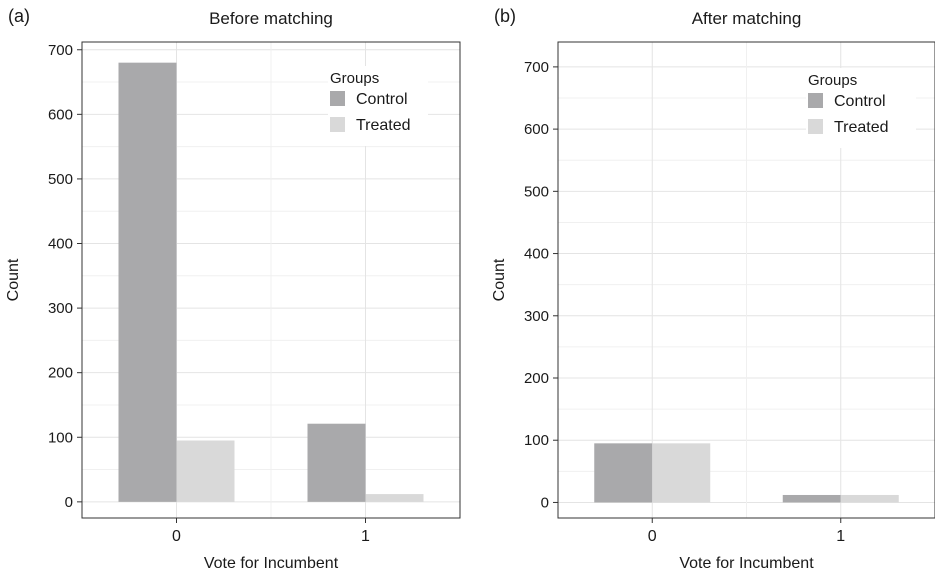 The image size is (935, 576). I want to click on chart-title: Before matching, so click(271, 18).